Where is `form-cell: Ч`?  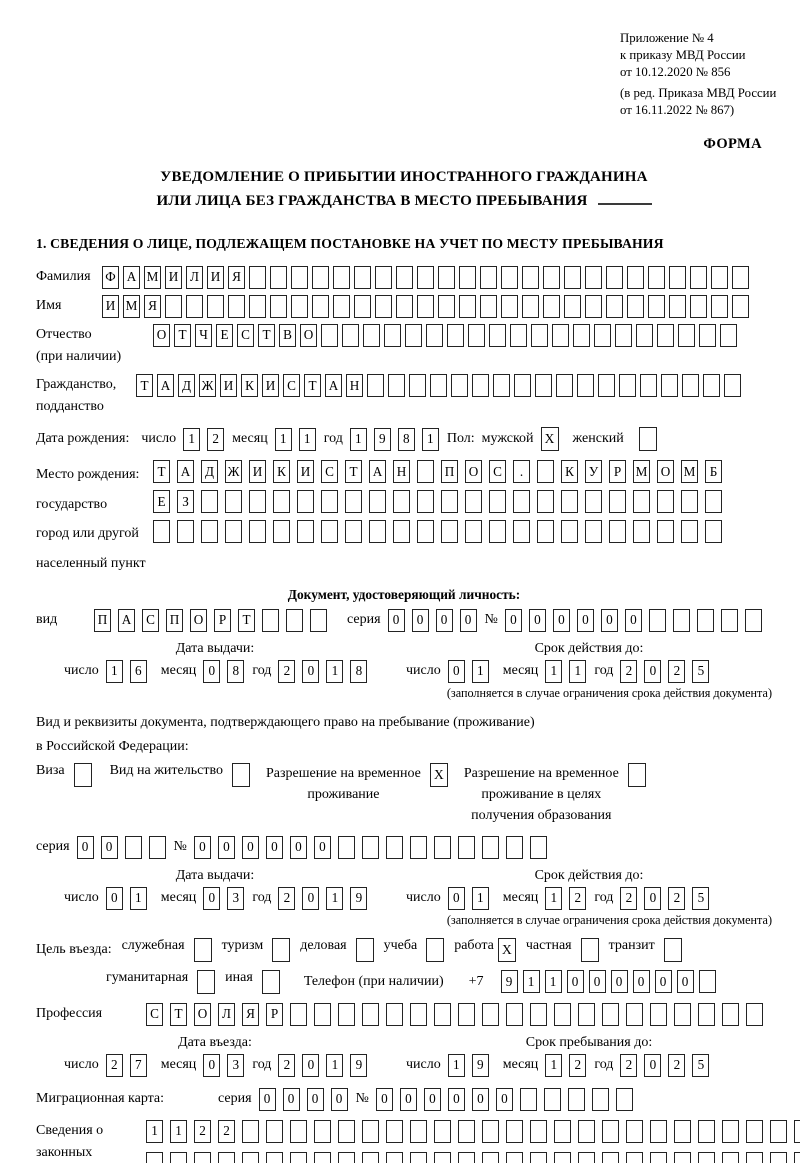
form-cell: Ч is located at coordinates (203, 335).